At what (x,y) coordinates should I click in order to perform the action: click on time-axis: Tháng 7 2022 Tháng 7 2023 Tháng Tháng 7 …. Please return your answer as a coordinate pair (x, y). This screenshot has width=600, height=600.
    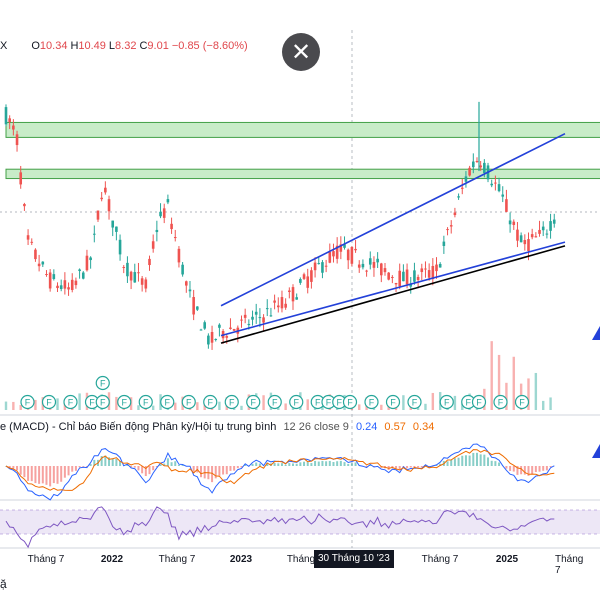
    Looking at the image, I should click on (300, 563).